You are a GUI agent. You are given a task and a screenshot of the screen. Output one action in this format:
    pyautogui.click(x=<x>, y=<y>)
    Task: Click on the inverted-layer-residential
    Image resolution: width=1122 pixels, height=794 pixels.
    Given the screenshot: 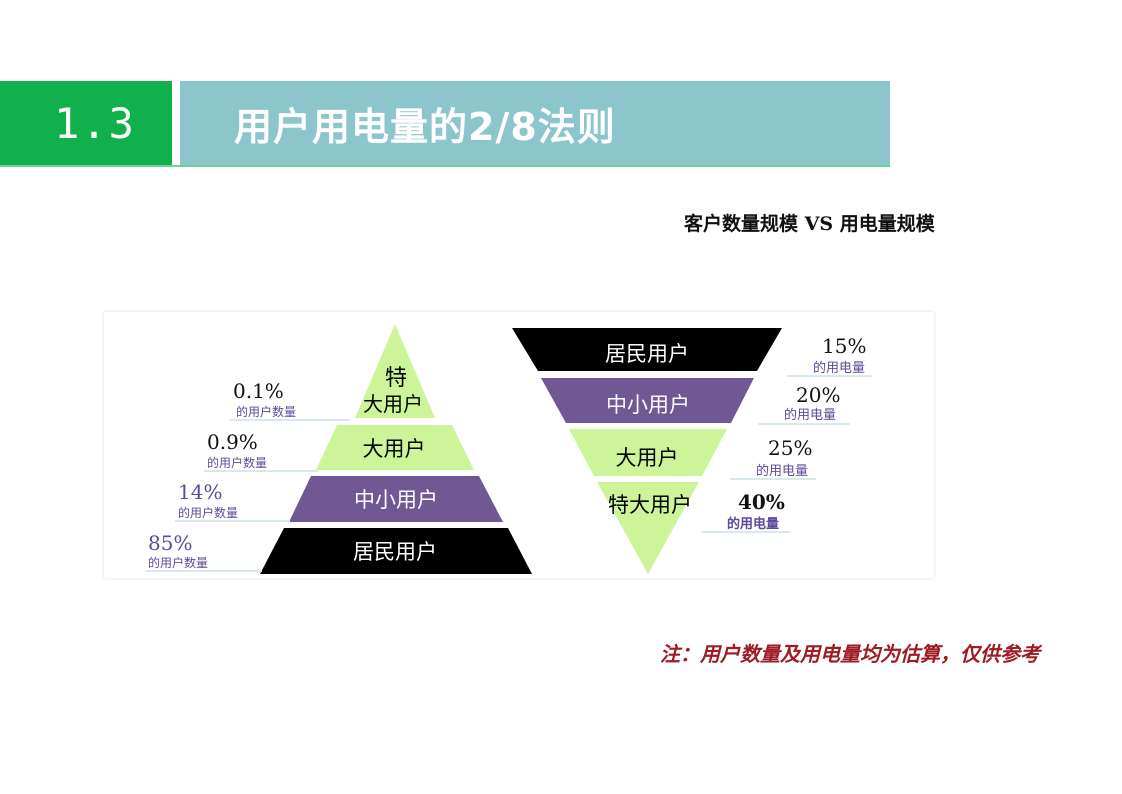 What is the action you would take?
    pyautogui.click(x=647, y=349)
    